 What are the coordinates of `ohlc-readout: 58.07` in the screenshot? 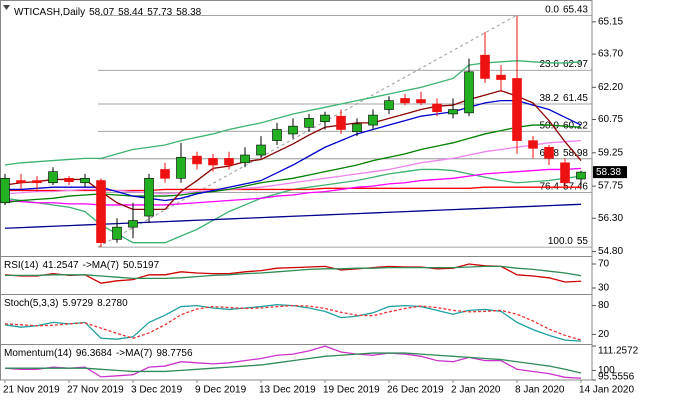 It's located at (101, 12).